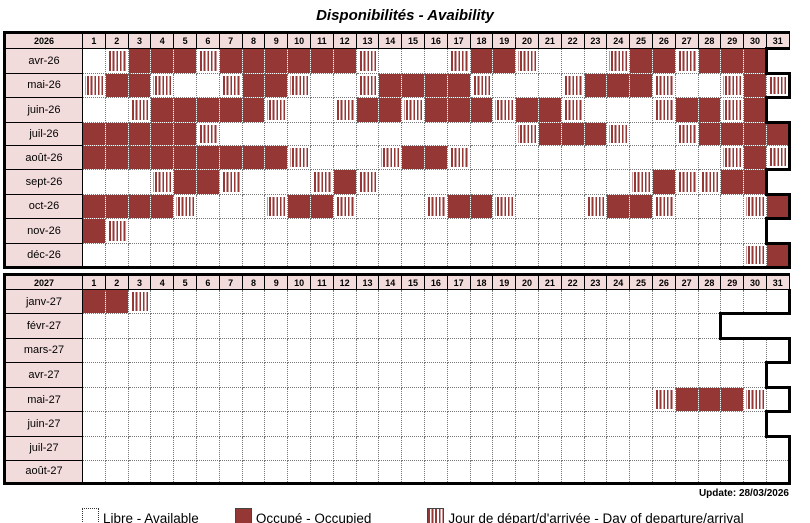 Image resolution: width=810 pixels, height=523 pixels. Describe the element at coordinates (755, 40) in the screenshot. I see `day-header: 30` at that location.